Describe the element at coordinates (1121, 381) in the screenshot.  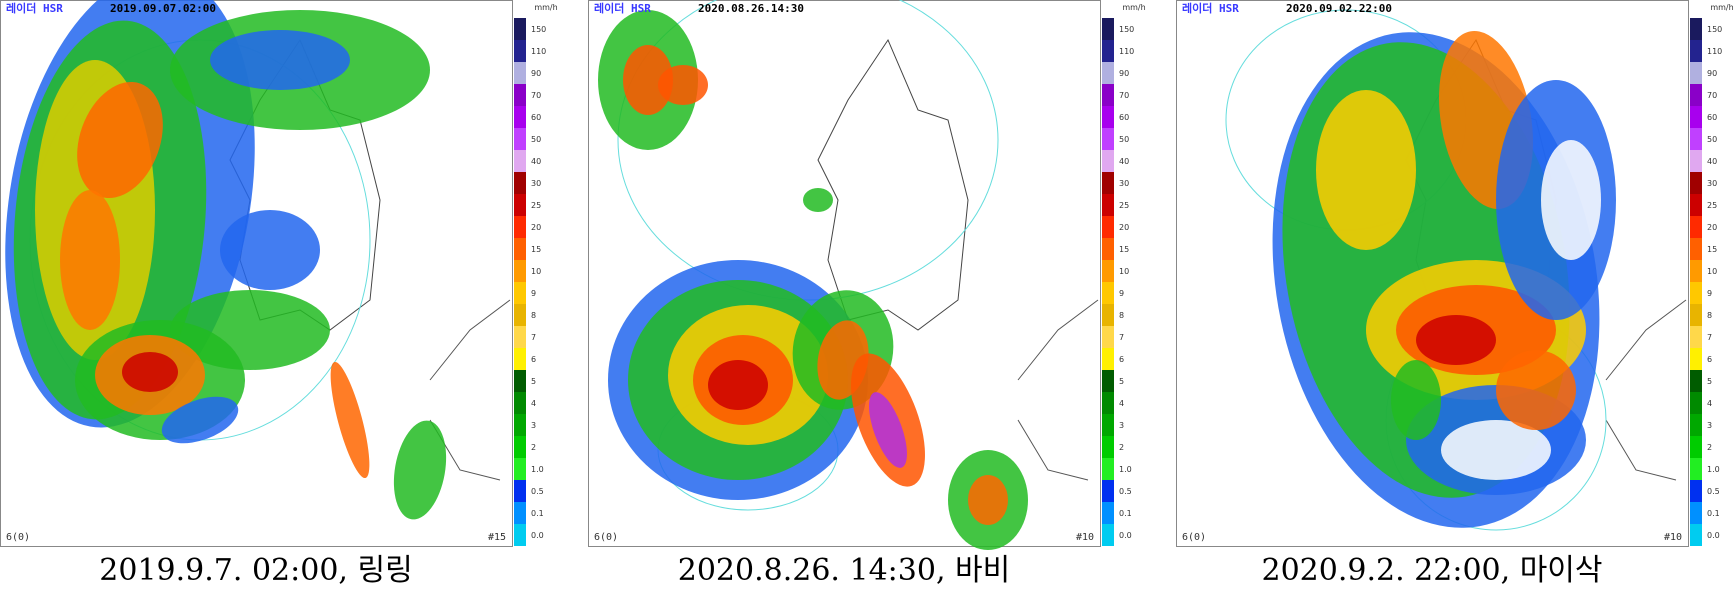
I see `colorbar-label: 5` at that location.